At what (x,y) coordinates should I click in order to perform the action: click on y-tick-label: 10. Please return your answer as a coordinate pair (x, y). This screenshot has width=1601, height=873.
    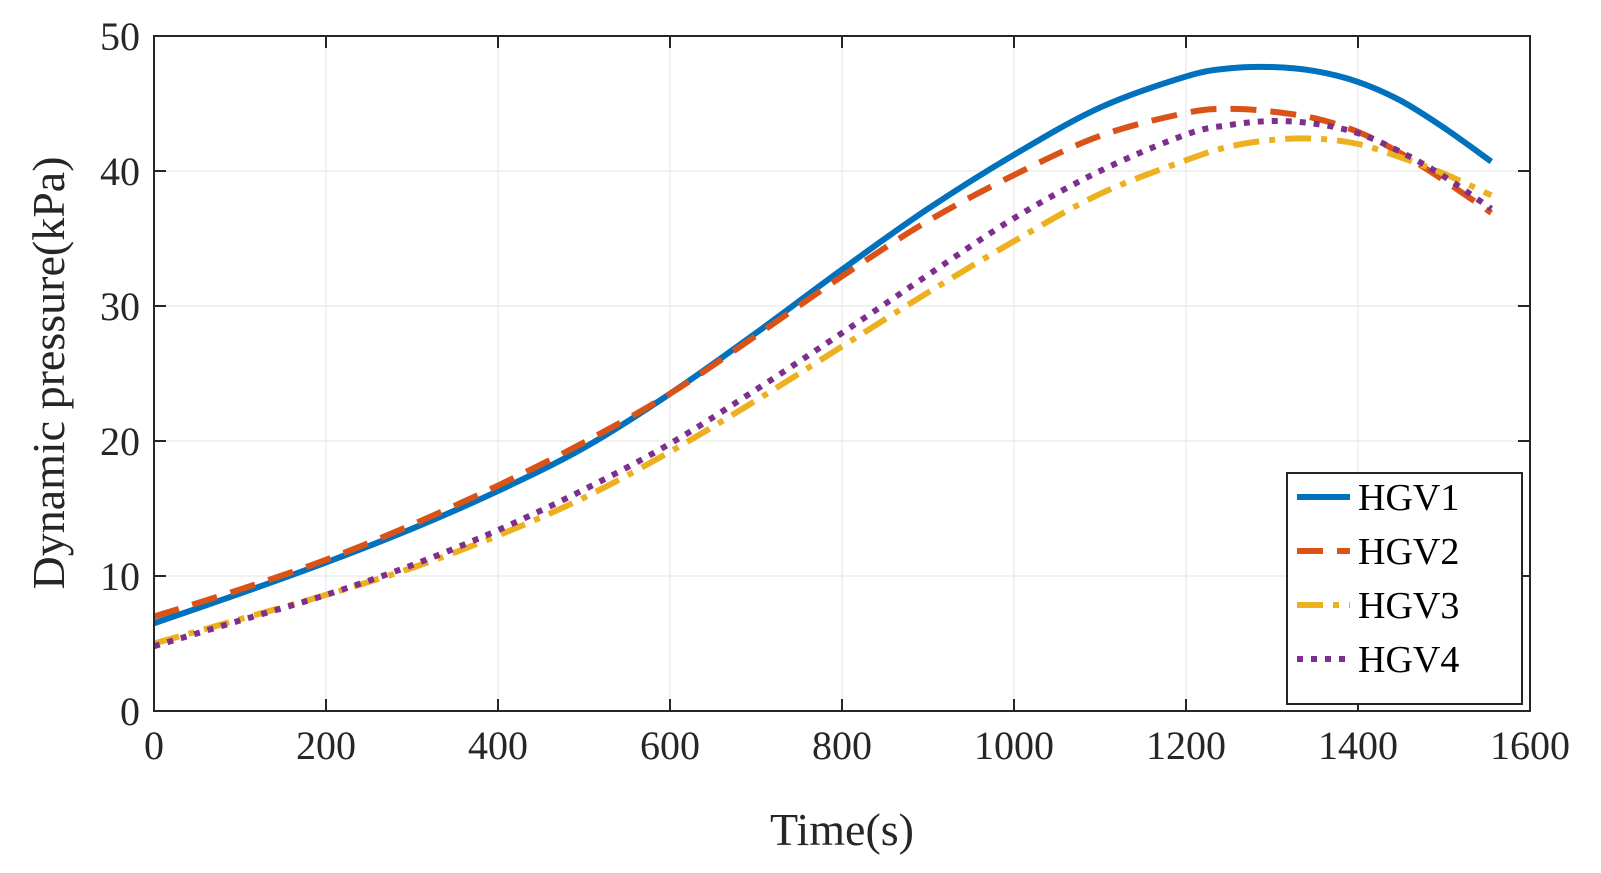
    Looking at the image, I should click on (120, 576).